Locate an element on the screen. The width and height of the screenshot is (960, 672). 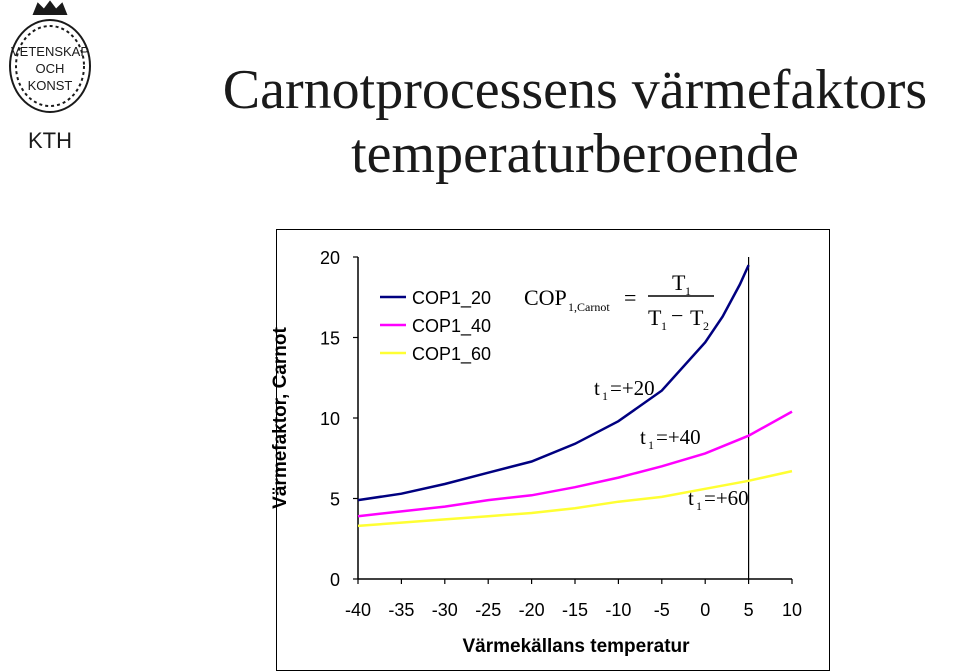
logo-line-3: KONST is located at coordinates (50, 85).